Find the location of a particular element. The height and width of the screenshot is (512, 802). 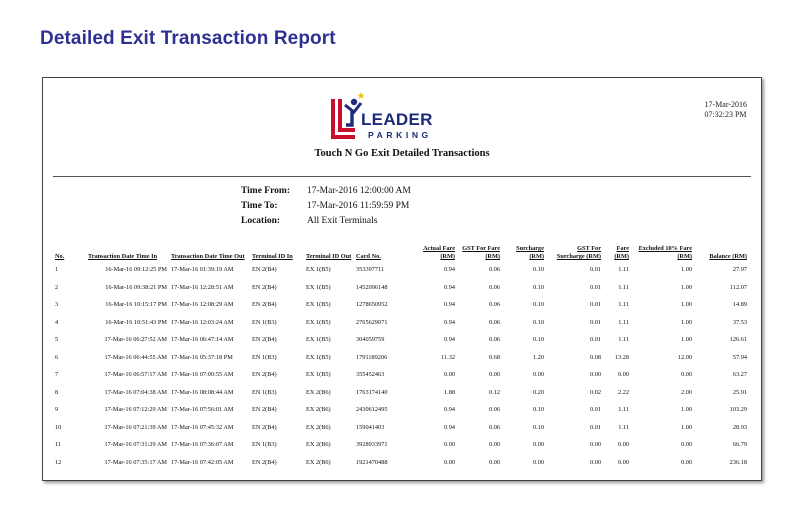

criteria-value: 17-Mar-2016 11:59:59 PM is located at coordinates (358, 206).